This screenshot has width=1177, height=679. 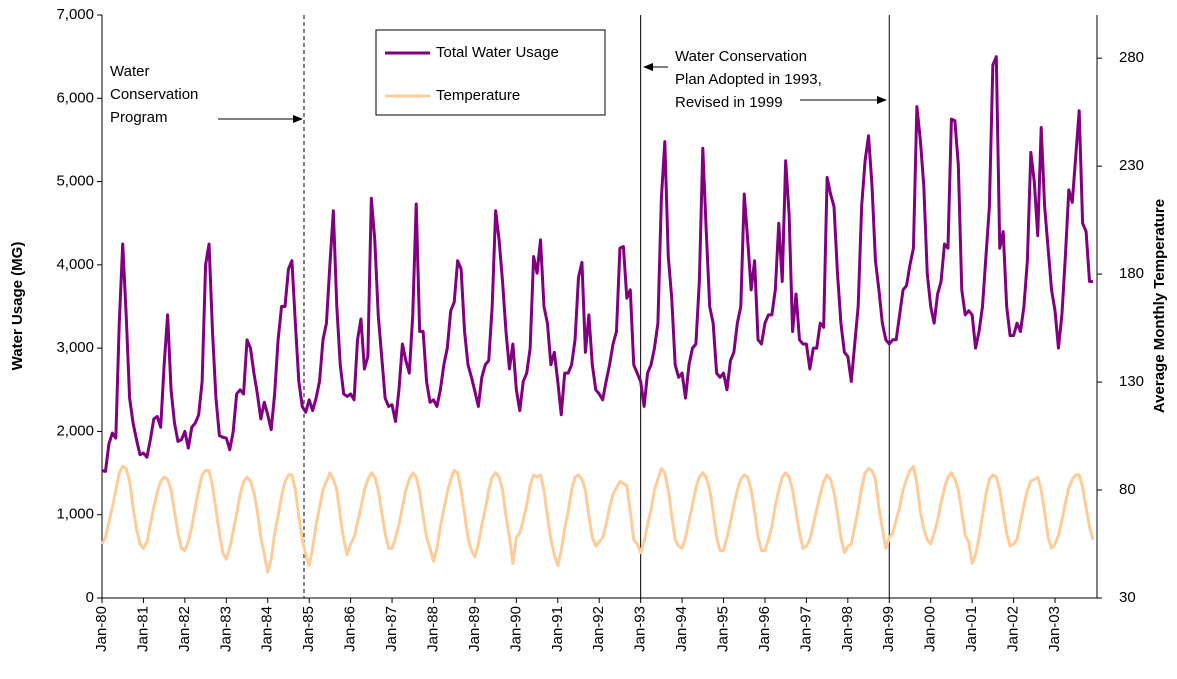 I want to click on x-tick-label: Jan-86, so click(x=350, y=629).